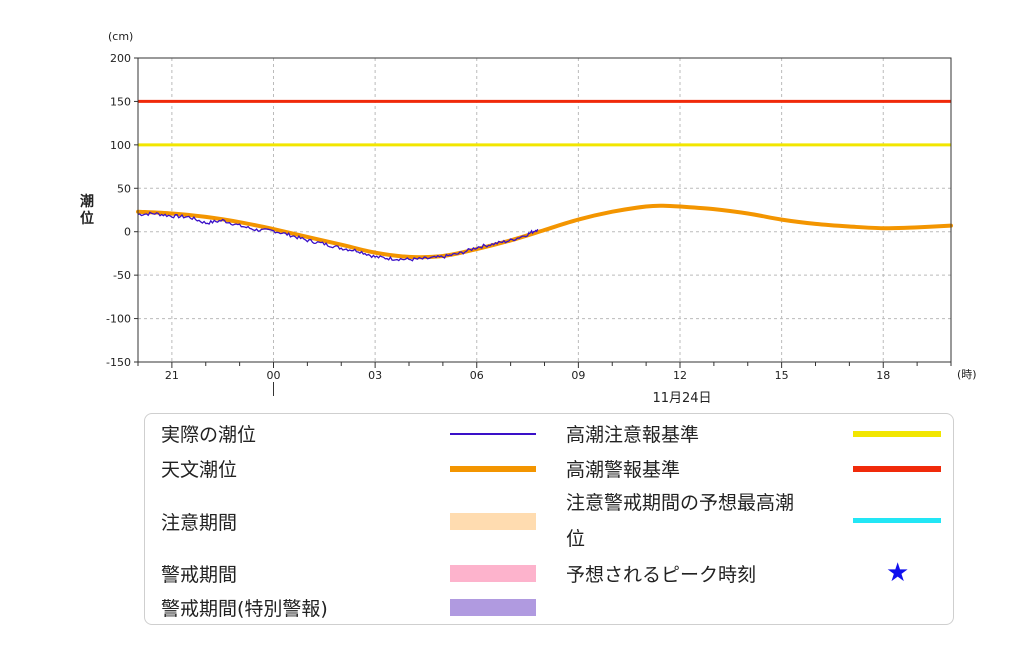  Describe the element at coordinates (897, 469) in the screenshot. I see `legend-warning-line-swatch` at that location.